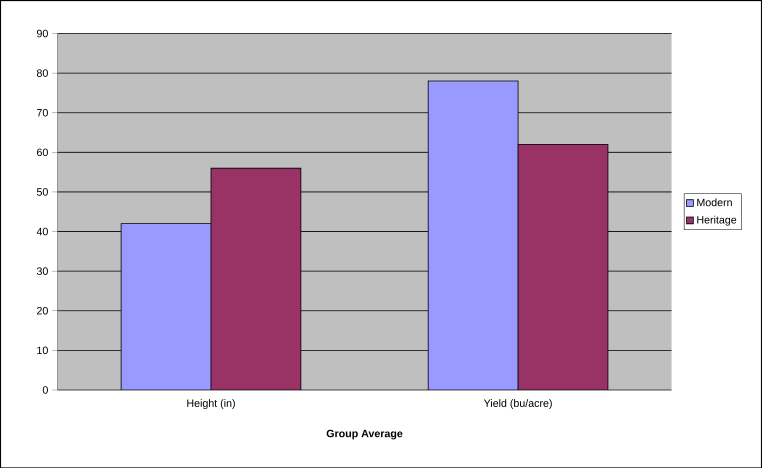 The height and width of the screenshot is (468, 762). I want to click on legend-label: Modern, so click(714, 202).